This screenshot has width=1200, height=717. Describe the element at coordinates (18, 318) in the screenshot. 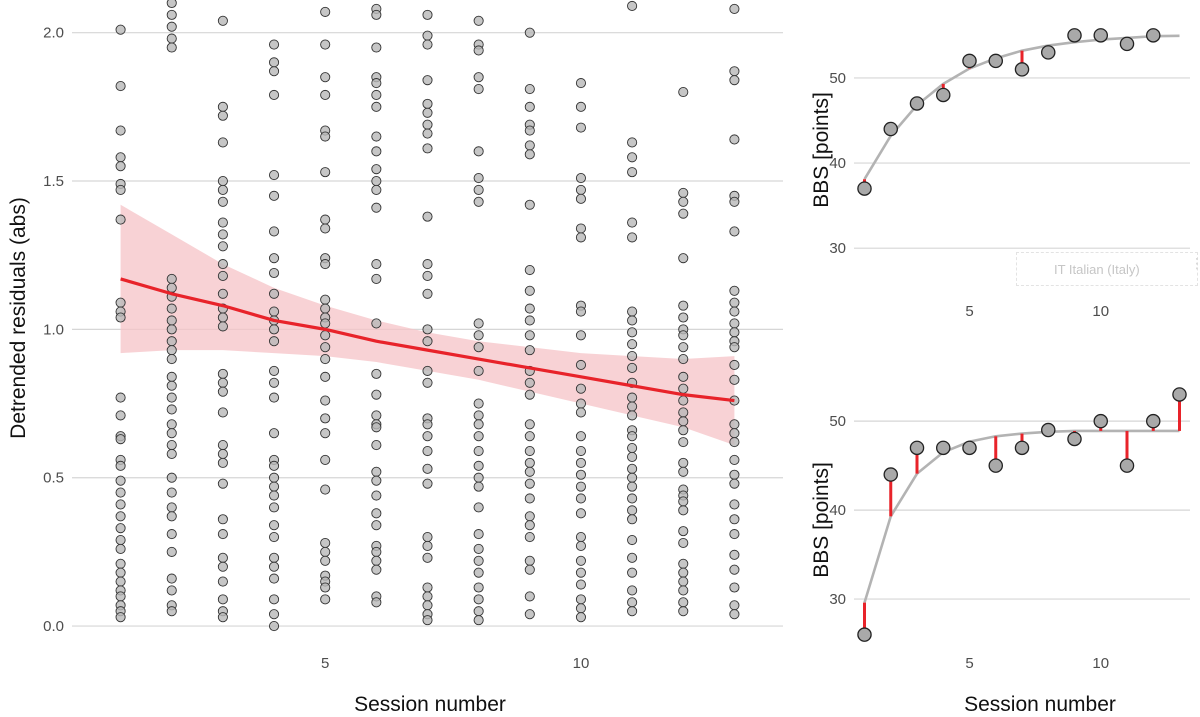

I see `y-axis-title: Detrended residuals (abs)` at that location.